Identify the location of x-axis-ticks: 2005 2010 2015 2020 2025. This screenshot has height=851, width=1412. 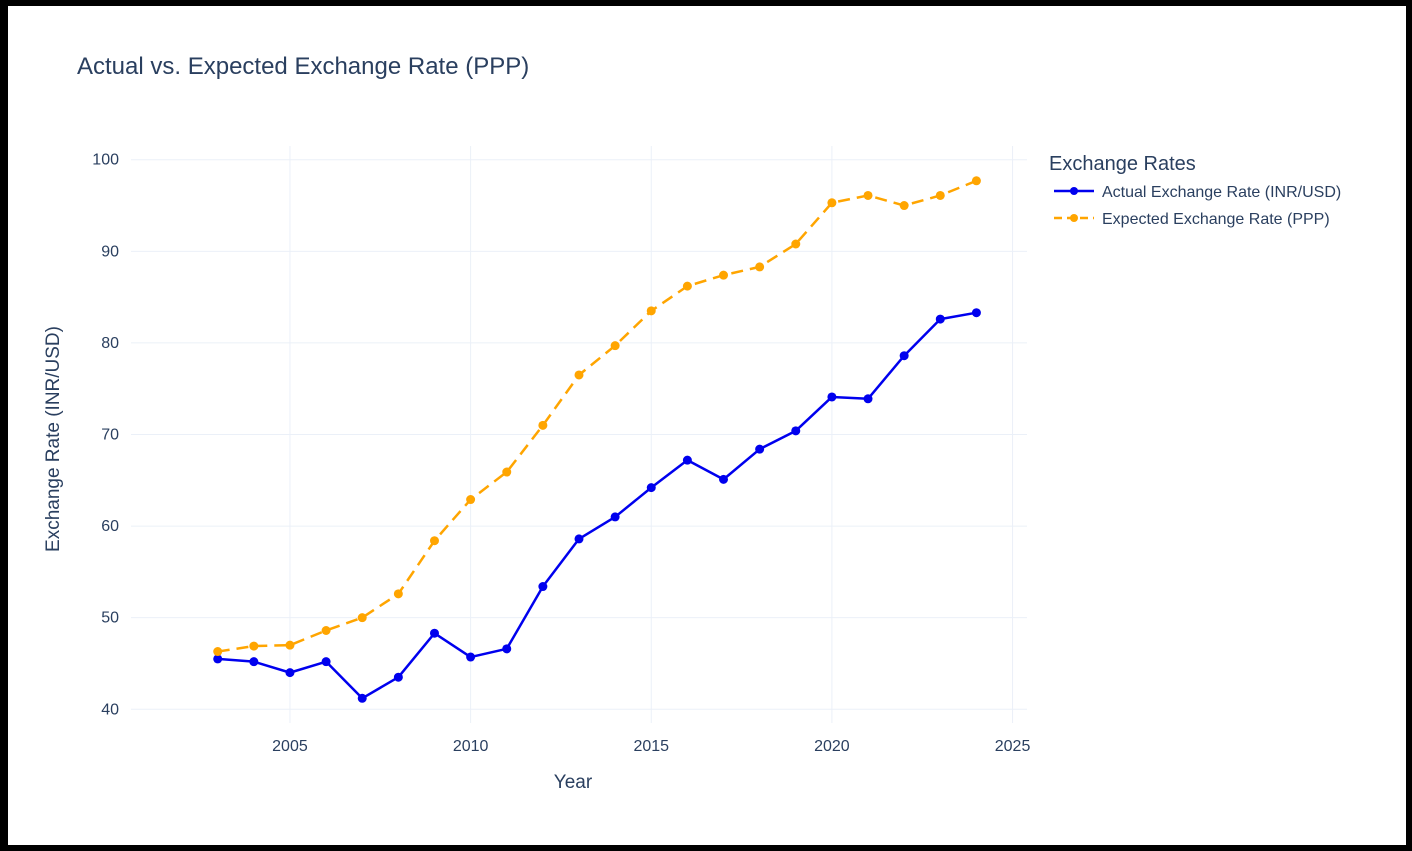
(651, 746).